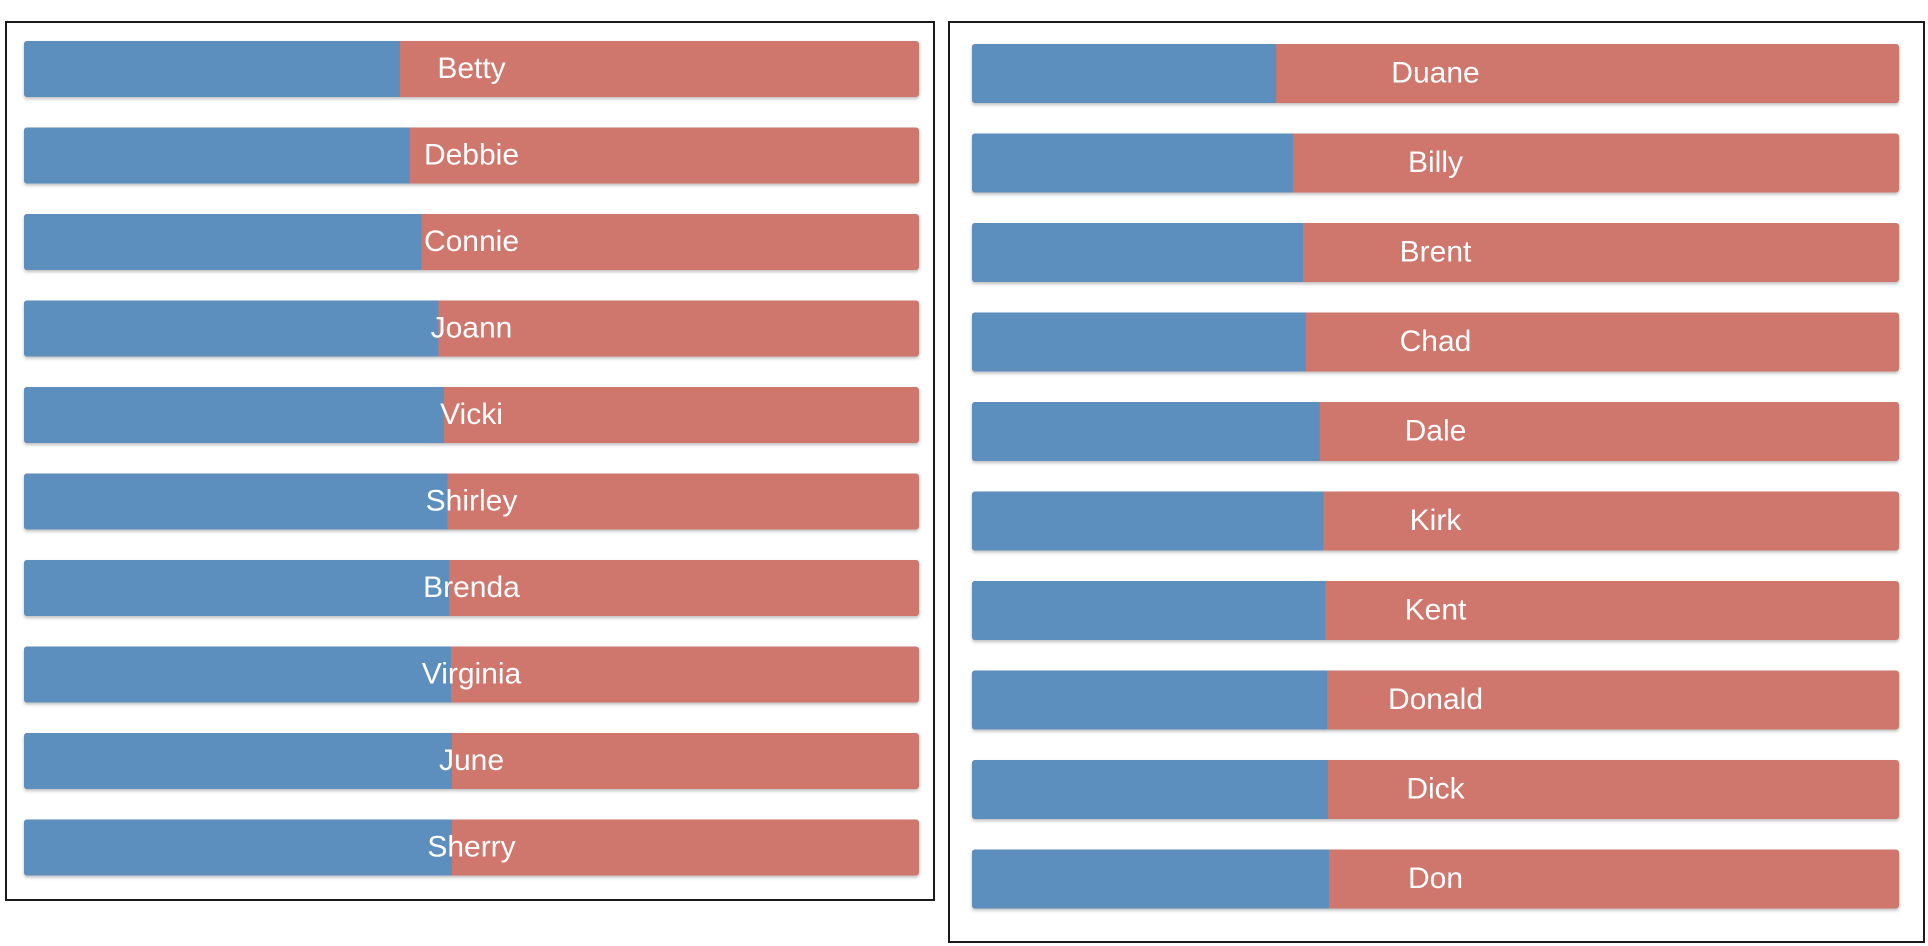 The height and width of the screenshot is (946, 1928). I want to click on bar-row-don, so click(1435, 879).